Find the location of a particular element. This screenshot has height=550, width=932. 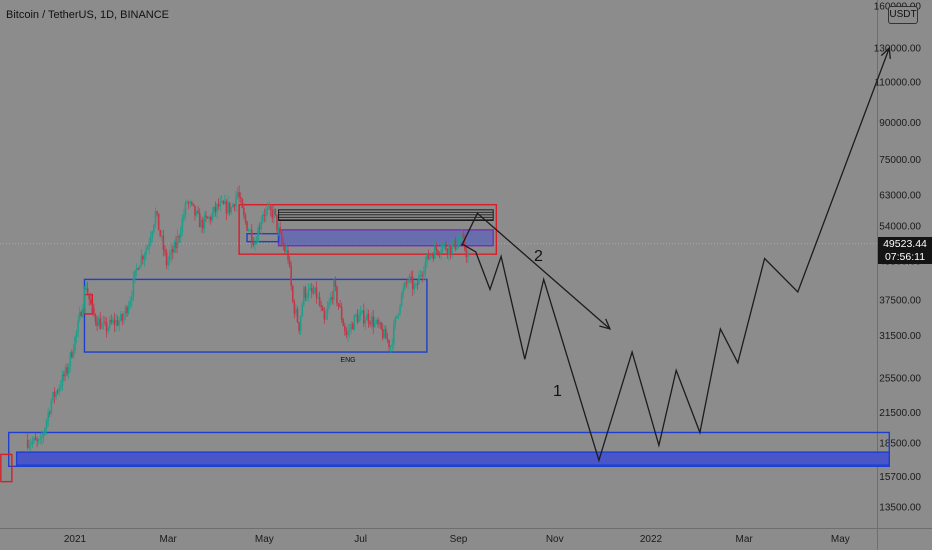

y-tick-label: 63000.00 is located at coordinates (900, 195).